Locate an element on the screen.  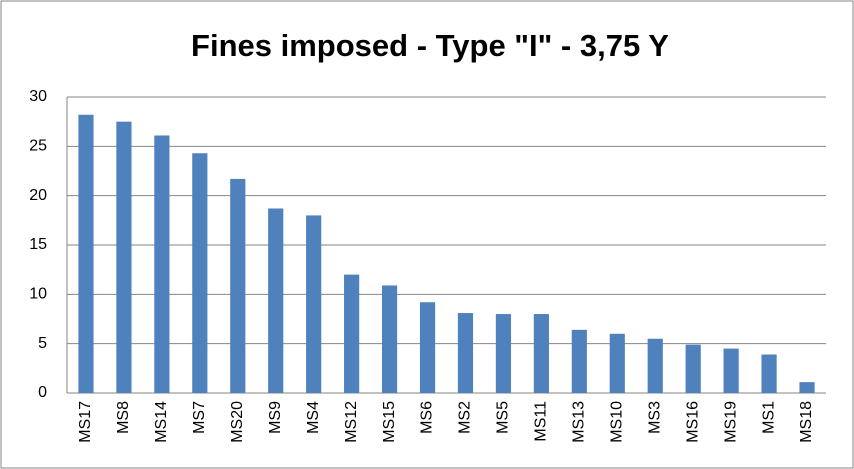
y-tick-label: 30 is located at coordinates (38, 96).